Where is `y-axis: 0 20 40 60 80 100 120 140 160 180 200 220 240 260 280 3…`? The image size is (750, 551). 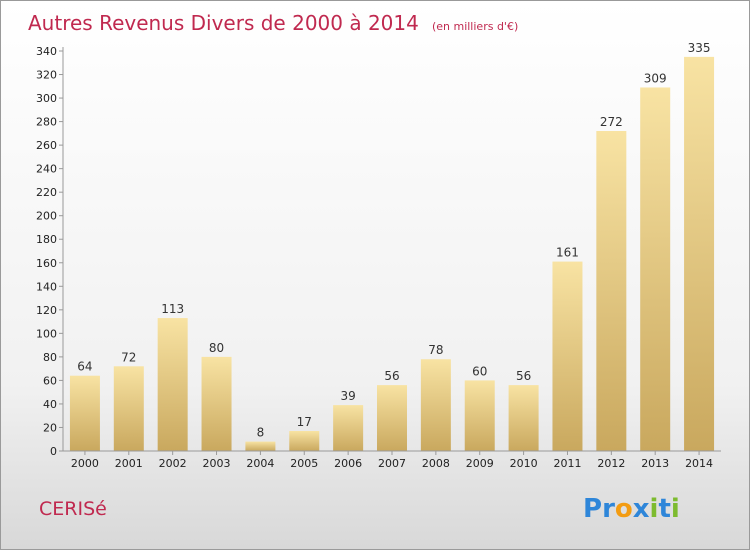 y-axis: 0 20 40 60 80 100 120 140 160 180 200 220 240 260 280 3… is located at coordinates (50, 251).